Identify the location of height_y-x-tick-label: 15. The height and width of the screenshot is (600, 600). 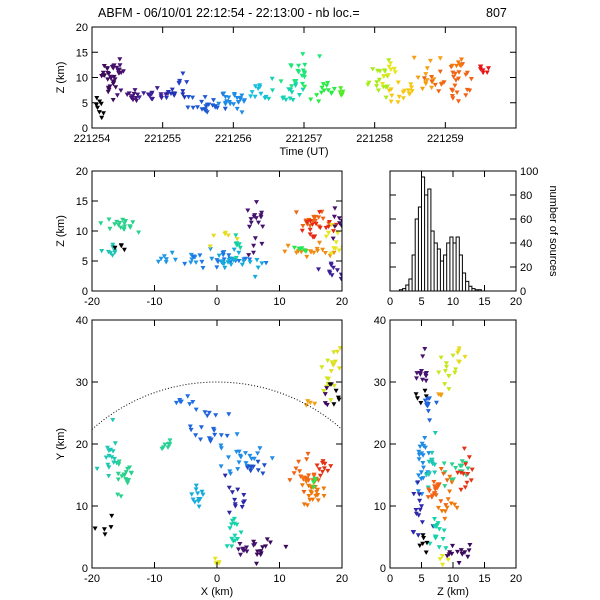
(484, 579).